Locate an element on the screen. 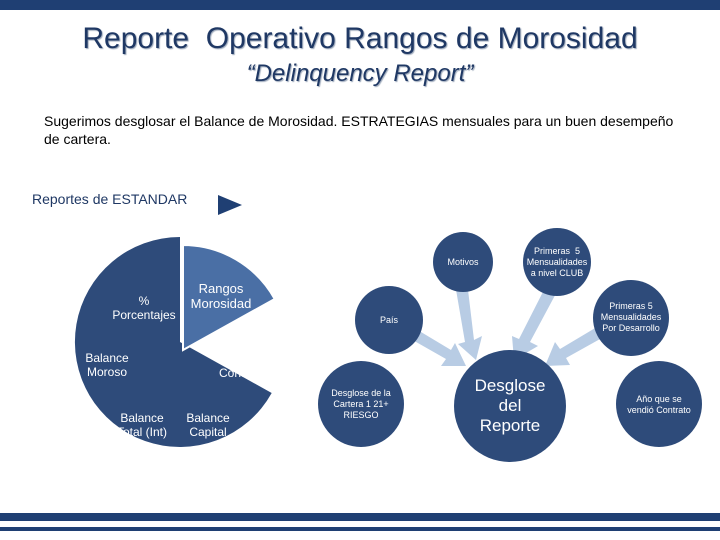  node-label-desglose-cartera: Desglose de la Cartera 1 21+ RIESGO is located at coordinates (361, 404).